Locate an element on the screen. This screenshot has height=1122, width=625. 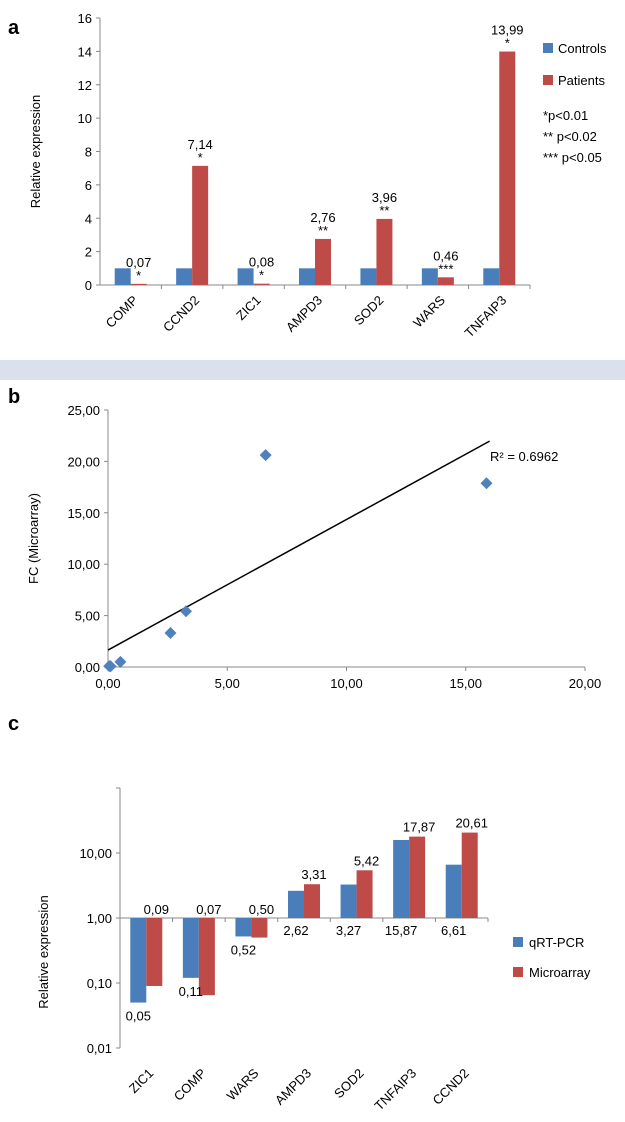
y-tick-label: 0,01 is located at coordinates (99, 1048).